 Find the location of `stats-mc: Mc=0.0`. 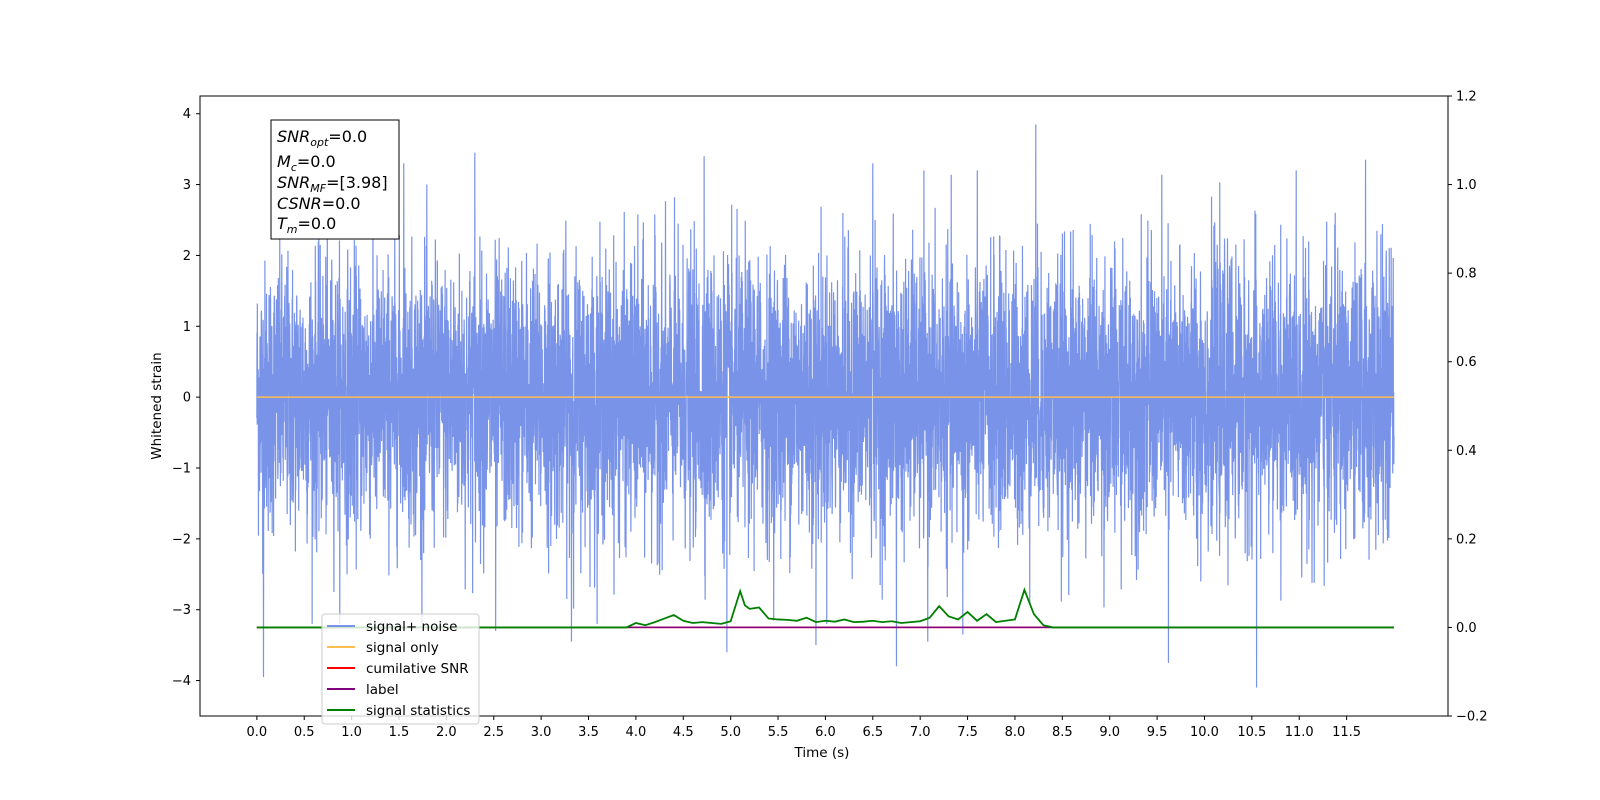

stats-mc: Mc=0.0 is located at coordinates (306, 163).